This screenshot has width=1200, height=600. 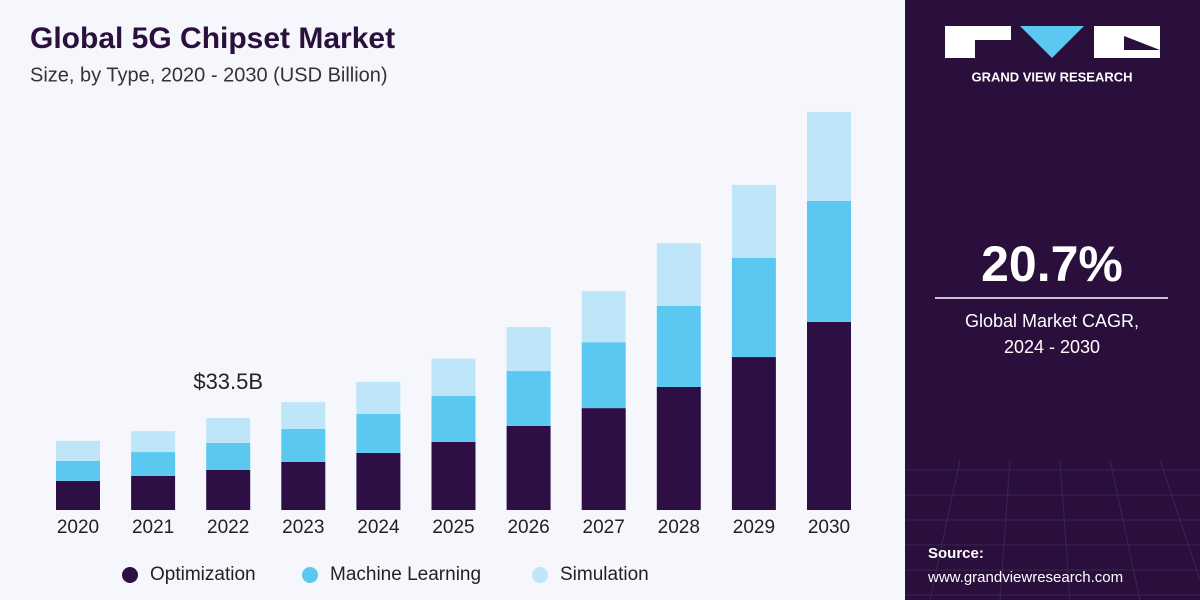 I want to click on legend-label: Optimization, so click(x=203, y=574).